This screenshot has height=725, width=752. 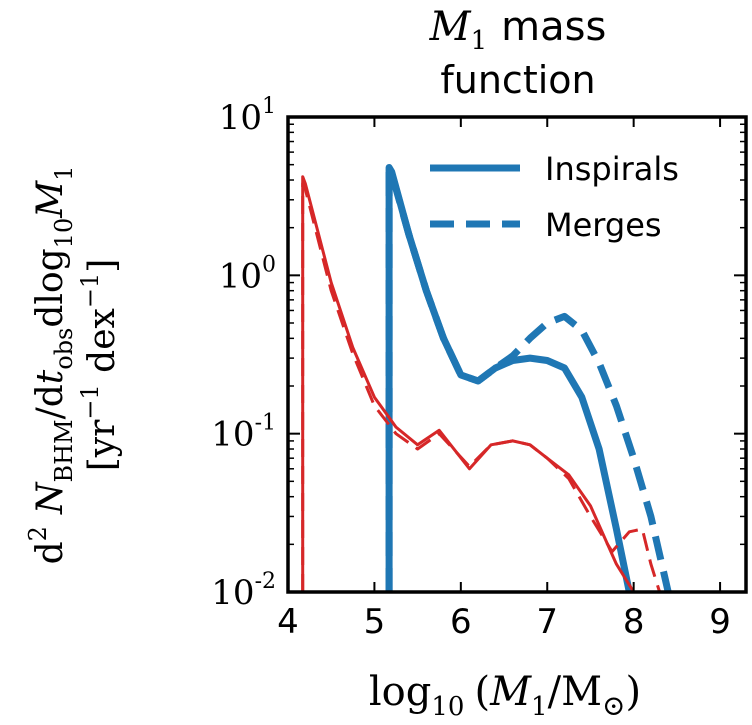 I want to click on y-axis-label-line1: d2NBHM/dtobsdlog10M1, so click(x=51, y=365).